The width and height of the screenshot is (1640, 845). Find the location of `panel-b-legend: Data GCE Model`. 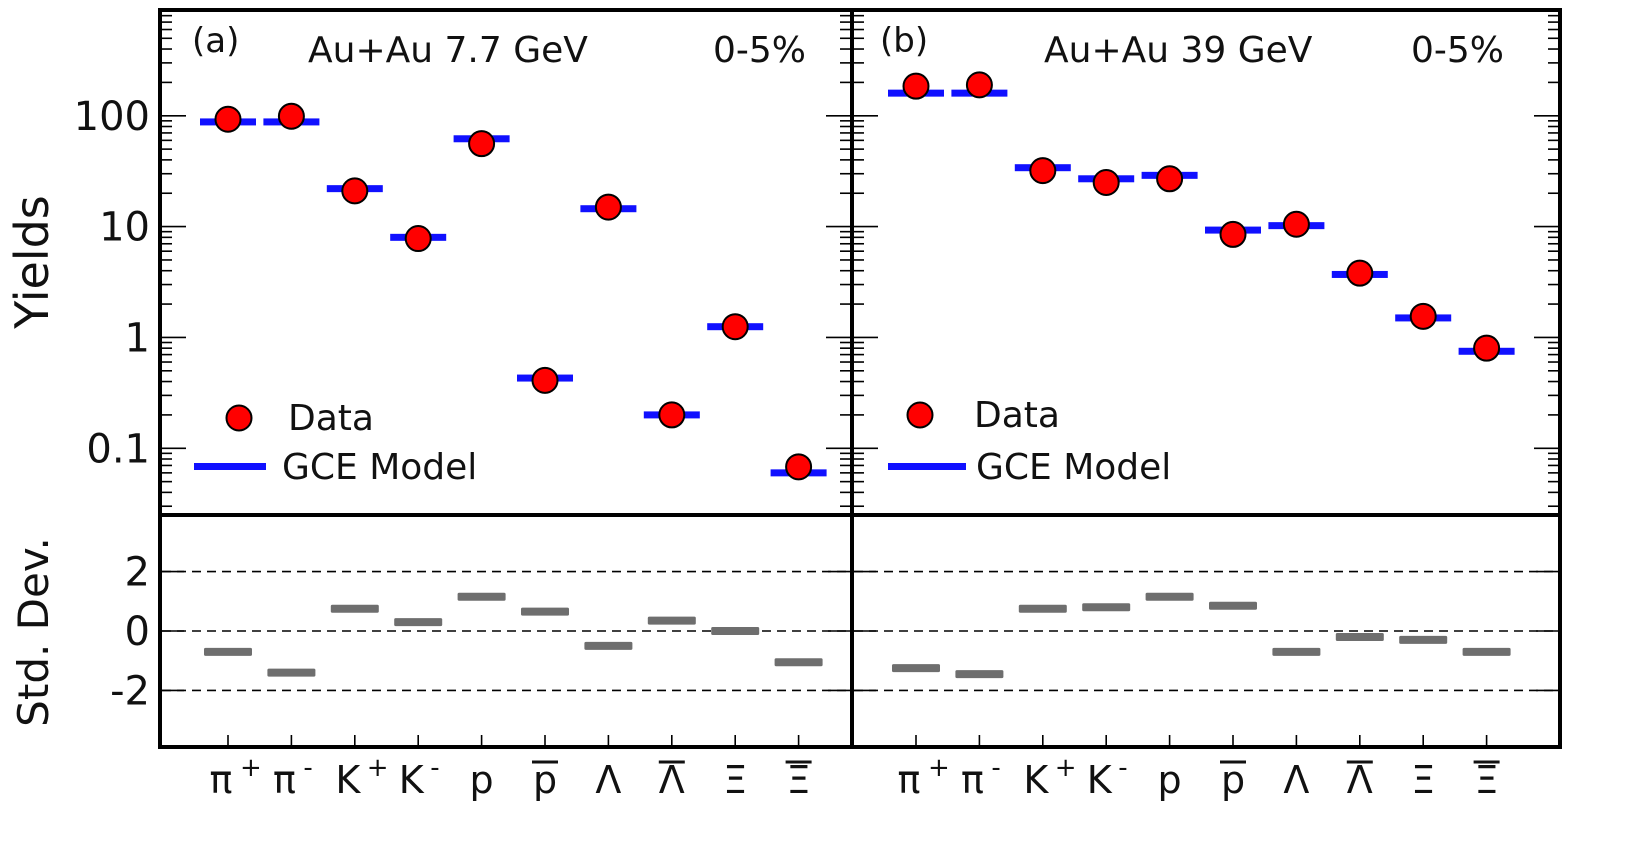

panel-b-legend: Data GCE Model is located at coordinates (1029, 441).